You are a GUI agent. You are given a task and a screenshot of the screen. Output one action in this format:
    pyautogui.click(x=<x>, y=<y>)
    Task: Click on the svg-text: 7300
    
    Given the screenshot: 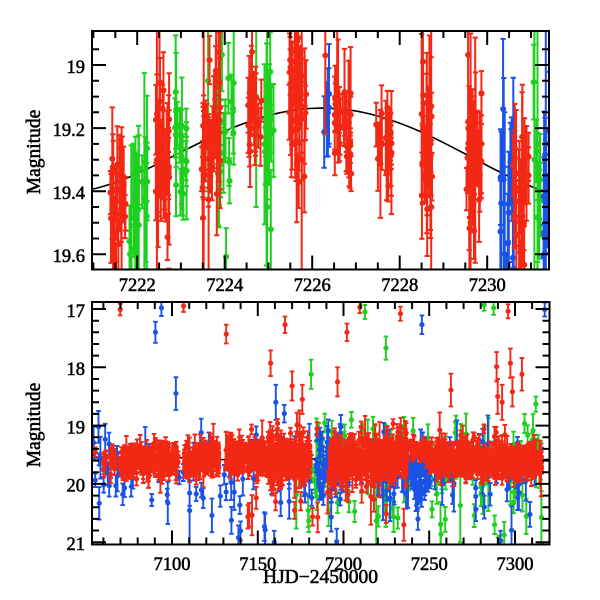 What is the action you would take?
    pyautogui.click(x=515, y=565)
    